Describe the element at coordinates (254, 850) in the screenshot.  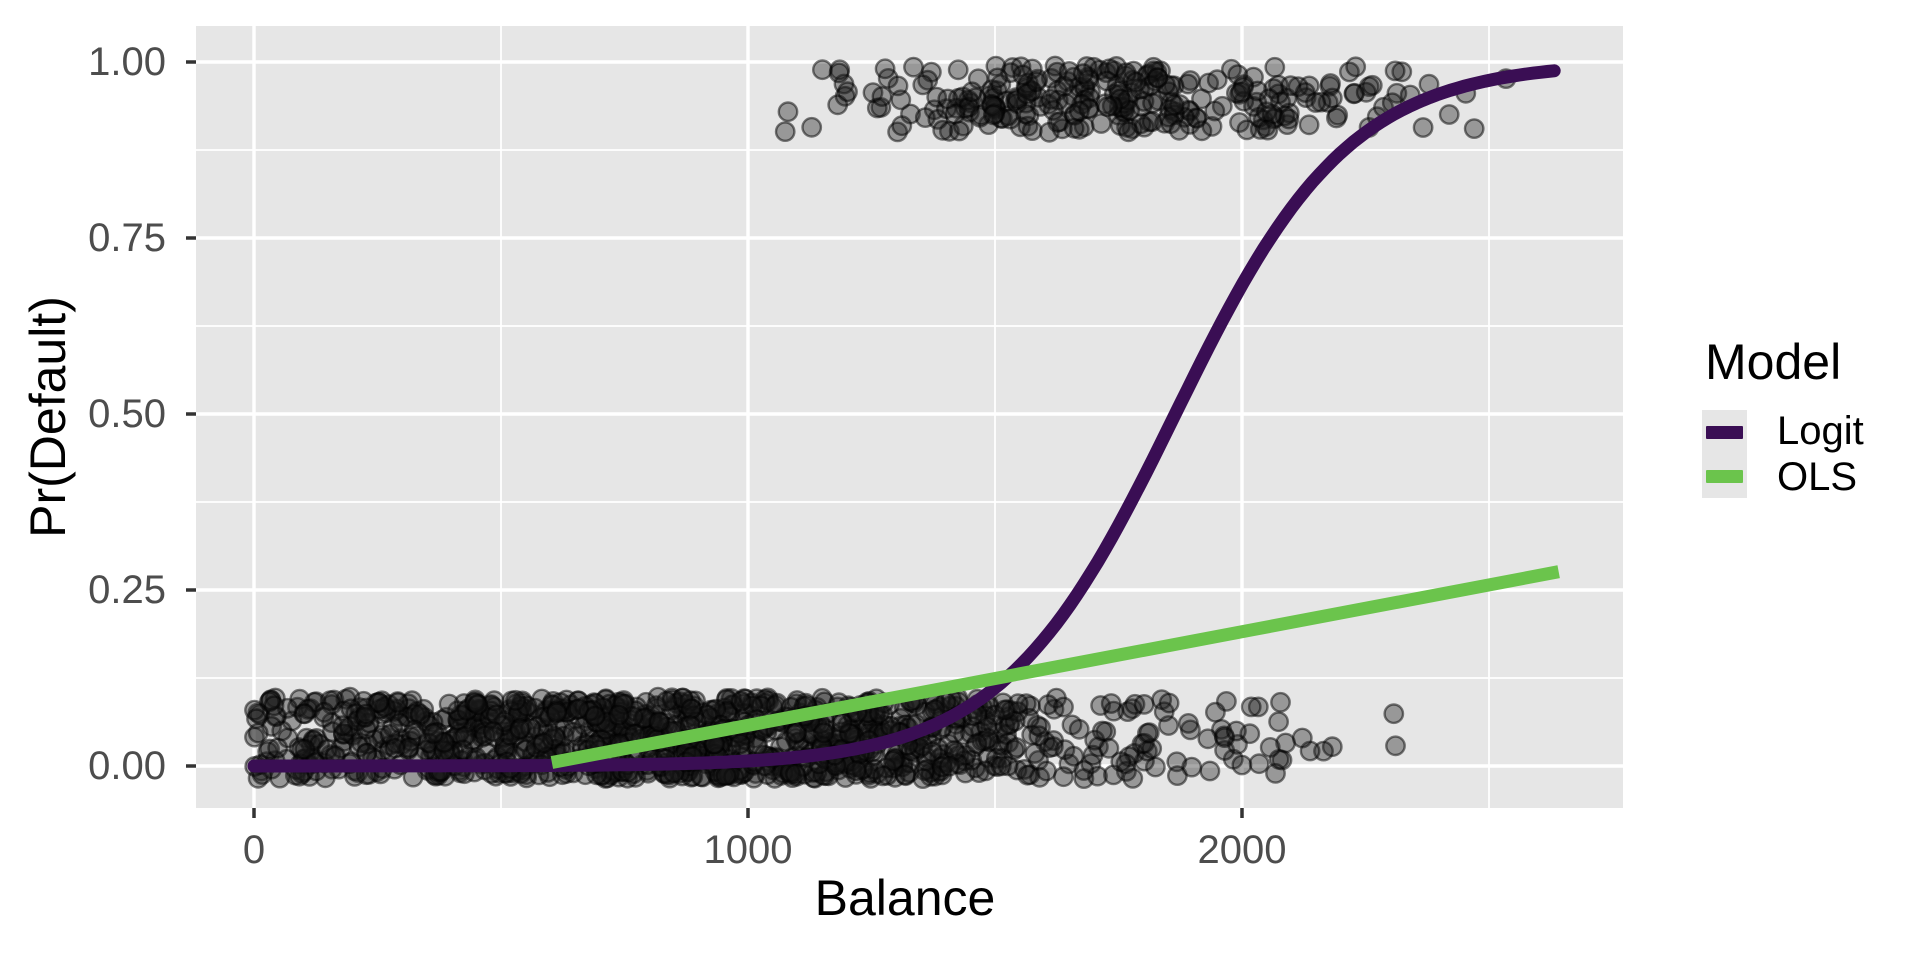
I see `x-tick-label-0: 0` at that location.